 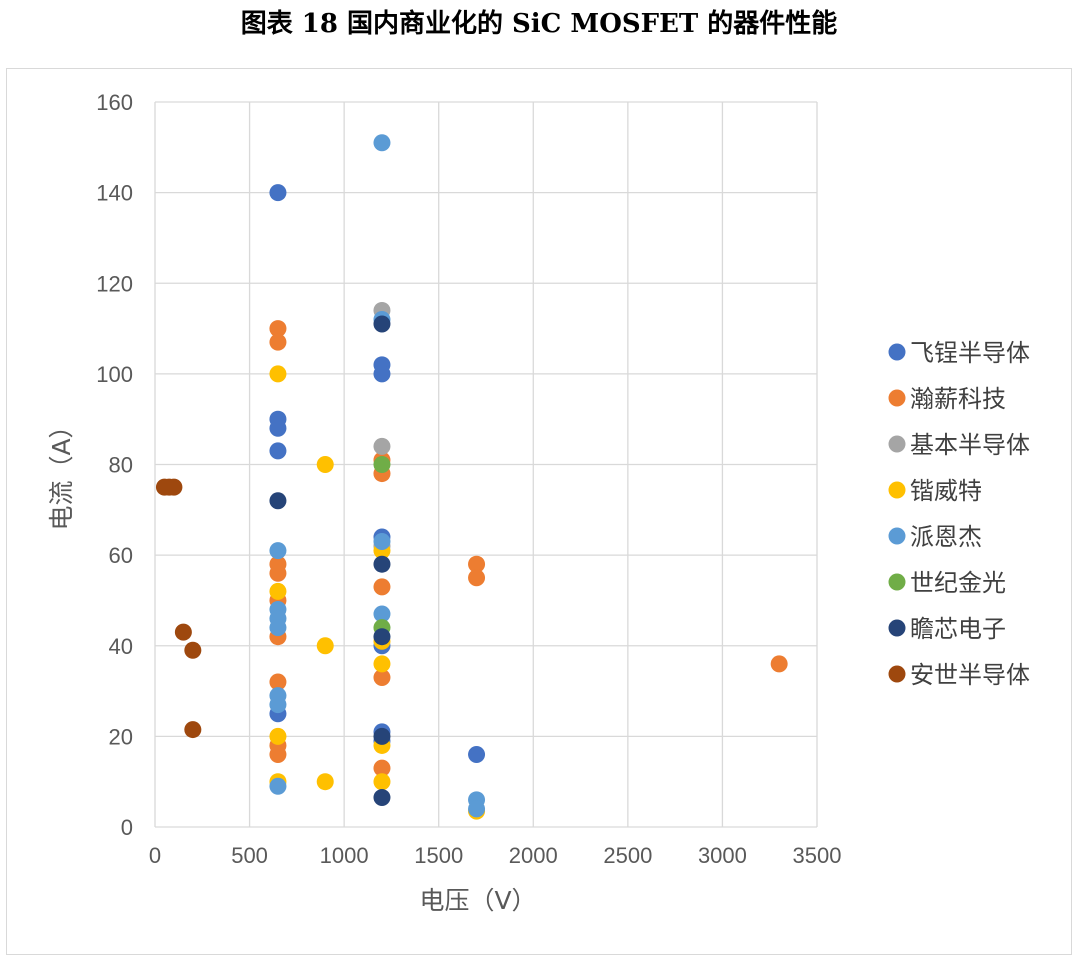 I want to click on x-tick-label: 1500, so click(x=438, y=855).